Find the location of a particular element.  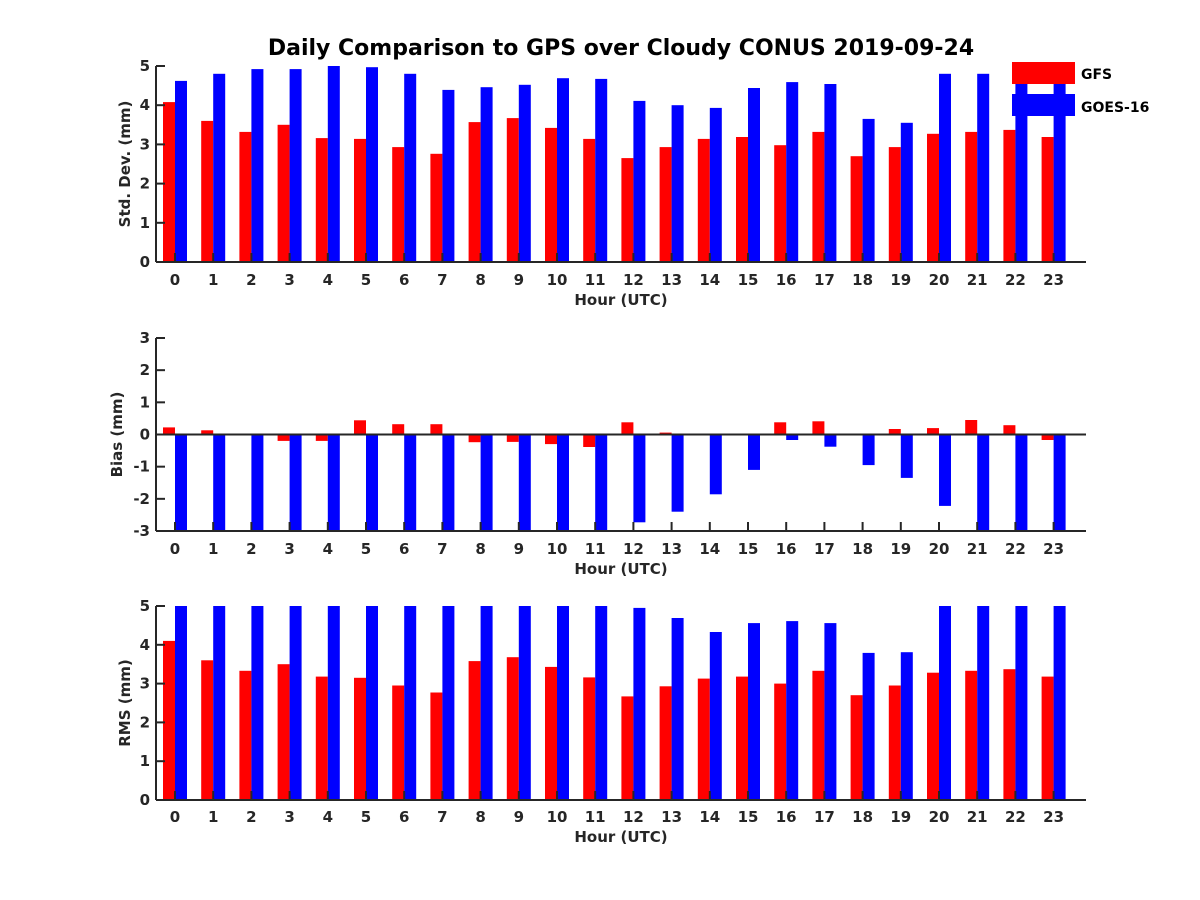

y-axis-label: Std. Dev. (mm) is located at coordinates (125, 164).